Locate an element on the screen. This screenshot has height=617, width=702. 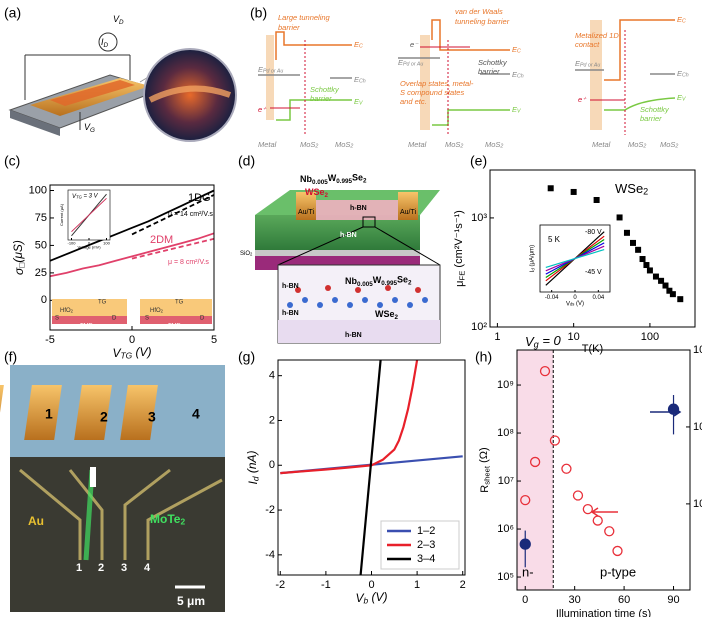
y-tick-label: -4 is located at coordinates (270, 555).